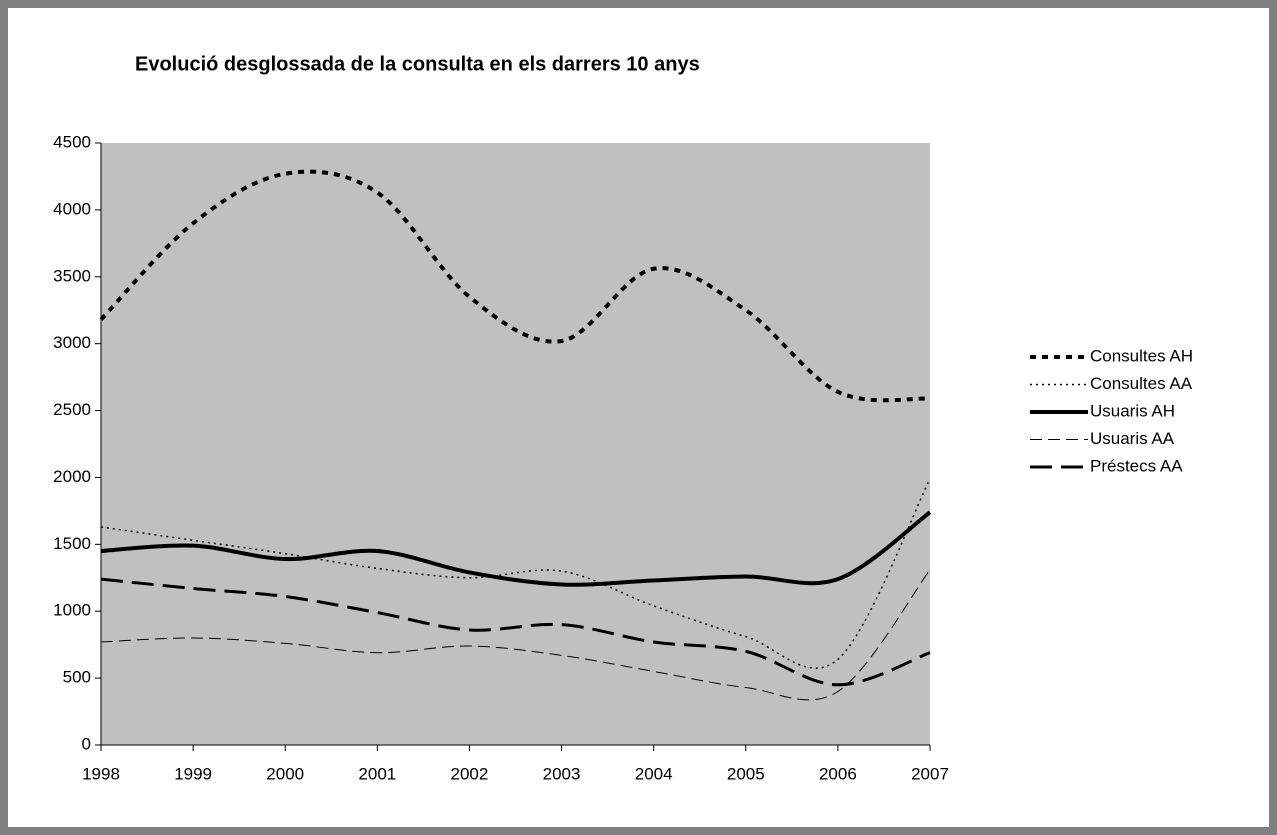 The image size is (1277, 835). I want to click on legend-label: Préstecs AA, so click(1136, 465).